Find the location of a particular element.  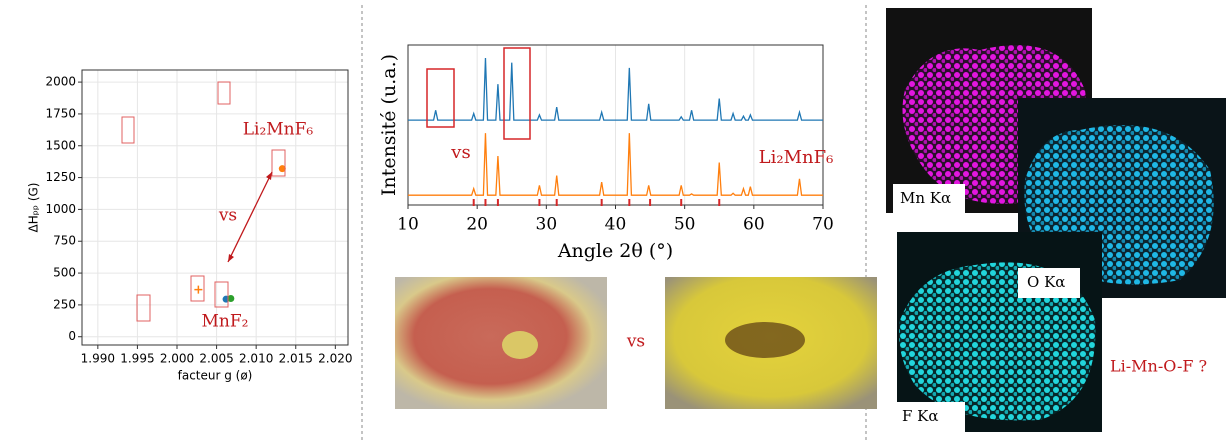

y-tick-label: 2000 is located at coordinates (60, 82).